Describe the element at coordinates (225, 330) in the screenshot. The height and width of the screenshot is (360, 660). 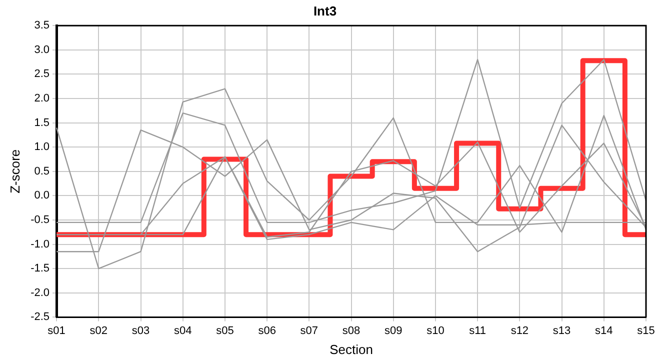
I see `x-tick-label: s05` at that location.